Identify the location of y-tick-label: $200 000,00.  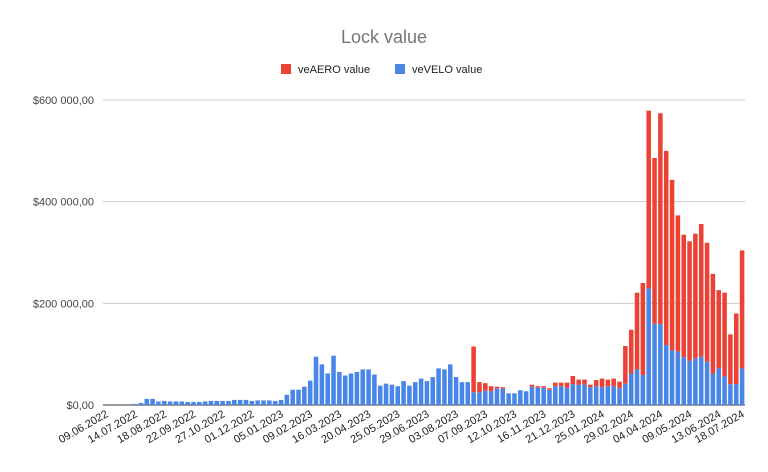
(63, 304).